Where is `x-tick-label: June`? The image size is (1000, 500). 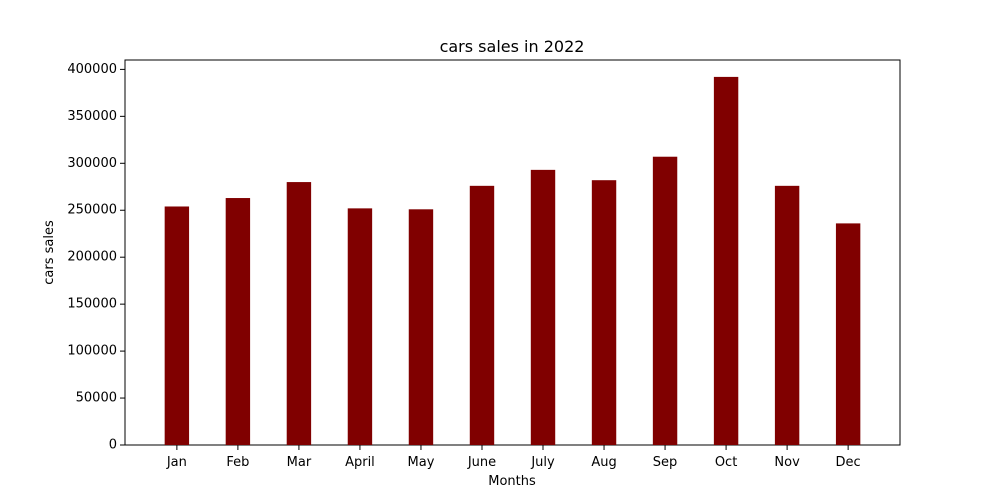 x-tick-label: June is located at coordinates (481, 462).